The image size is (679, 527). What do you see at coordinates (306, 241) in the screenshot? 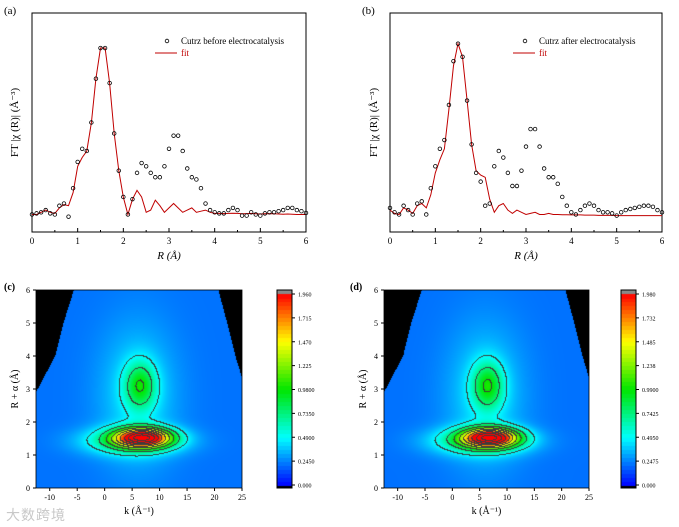
I see `x-tick-label: 6` at bounding box center [306, 241].